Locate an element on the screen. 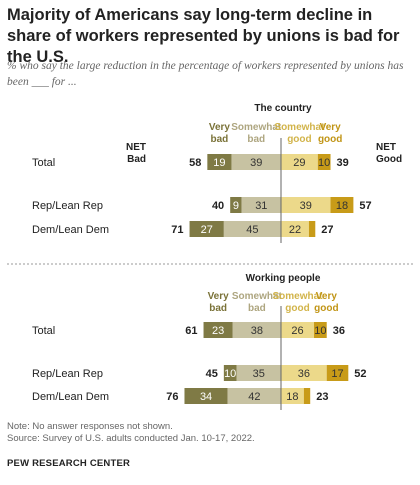  bar-label-very-good-2-2: 17 is located at coordinates (337, 374).